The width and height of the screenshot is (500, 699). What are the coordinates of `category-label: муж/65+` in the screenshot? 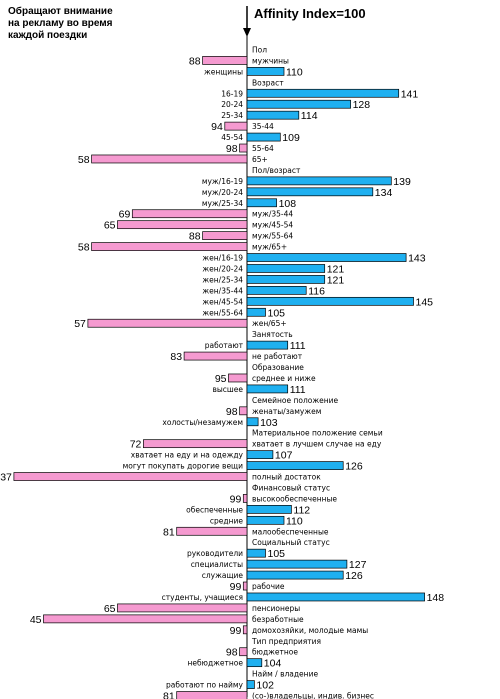 It's located at (269, 247).